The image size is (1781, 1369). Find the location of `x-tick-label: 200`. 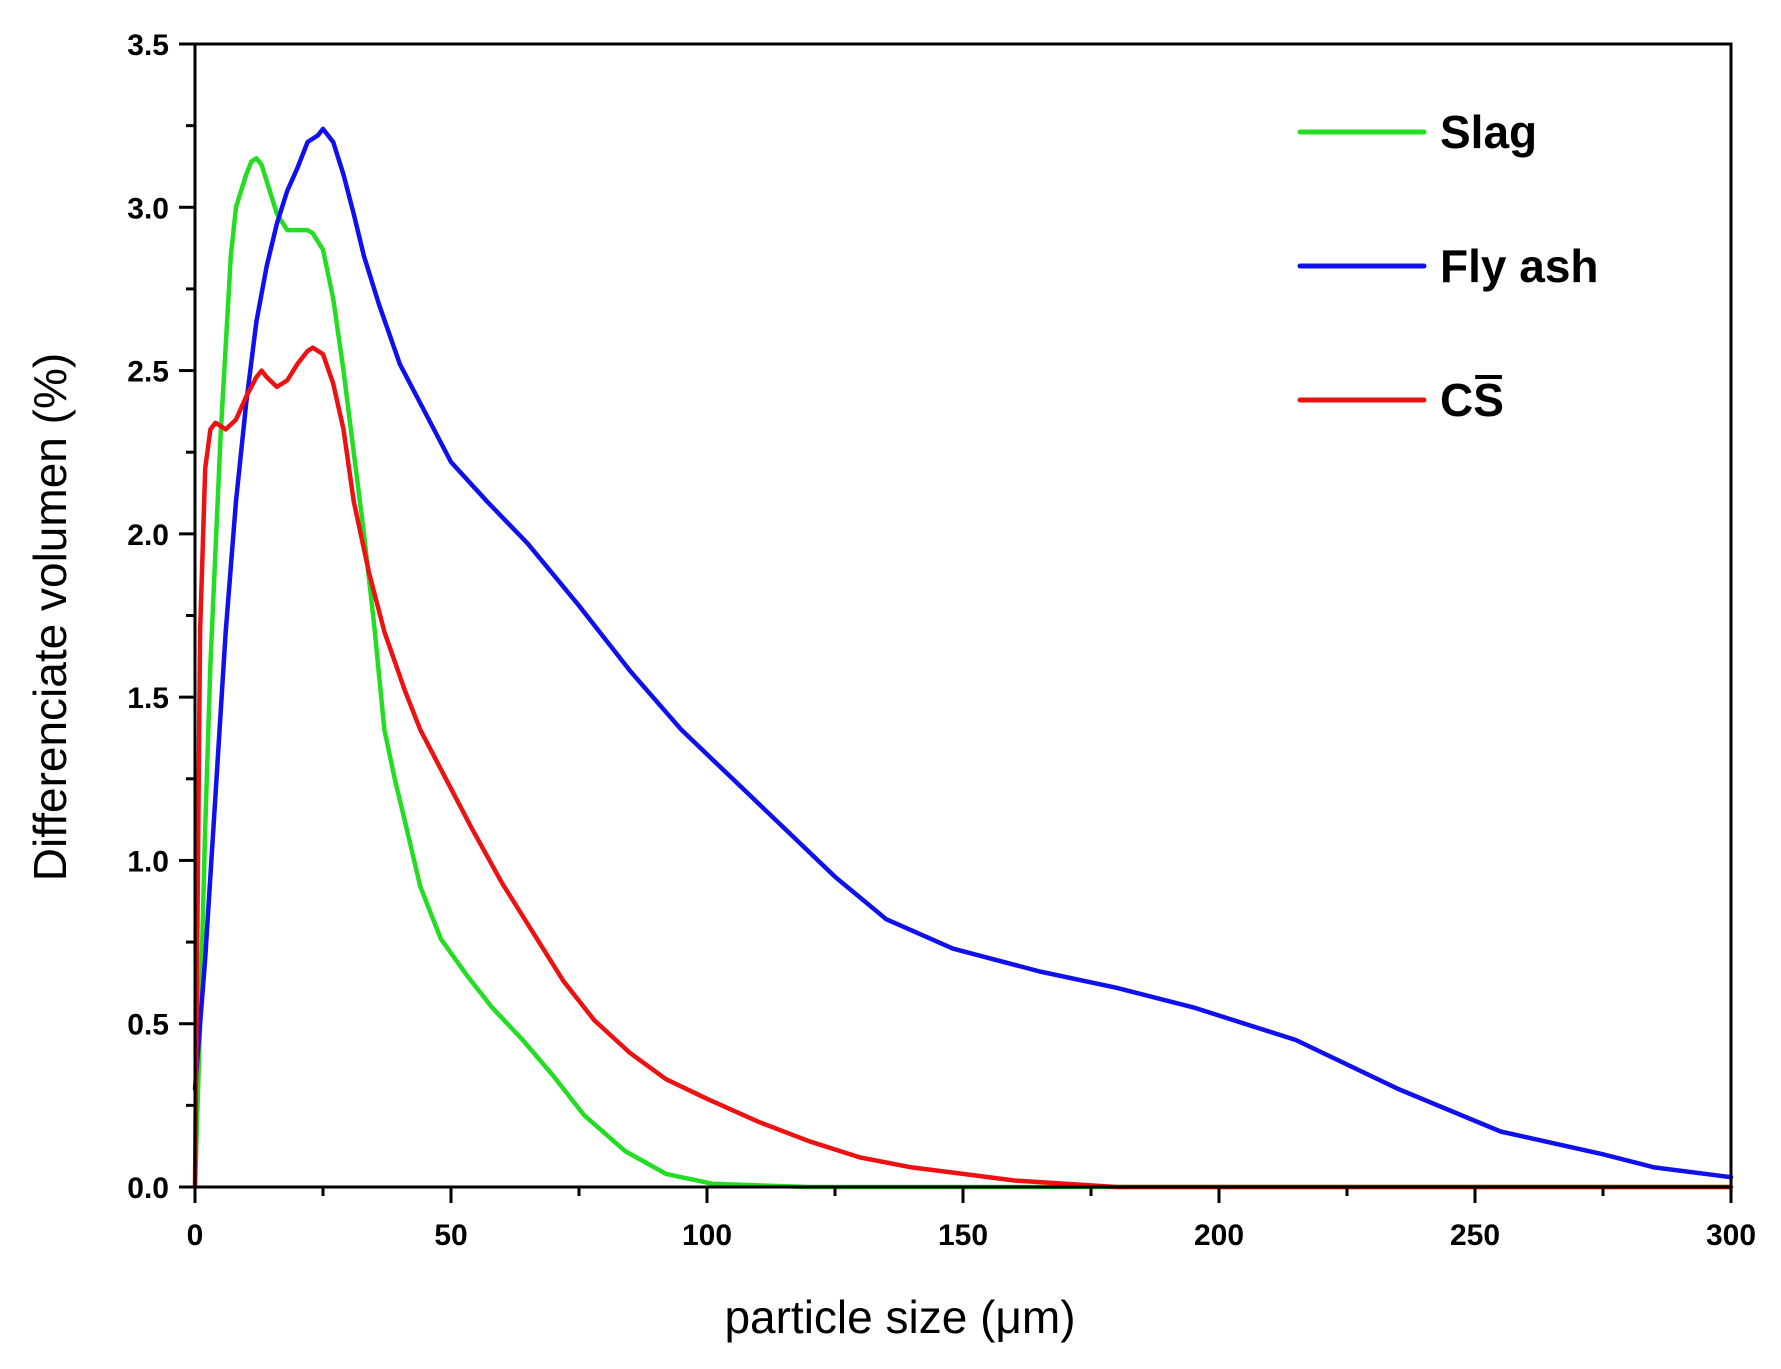

x-tick-label: 200 is located at coordinates (1219, 1235).